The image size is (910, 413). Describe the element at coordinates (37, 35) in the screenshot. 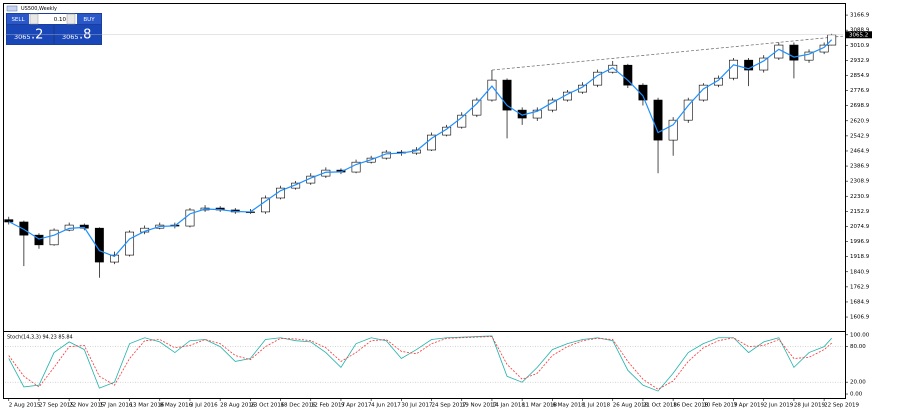

I see `sell-price-pips: .2` at that location.